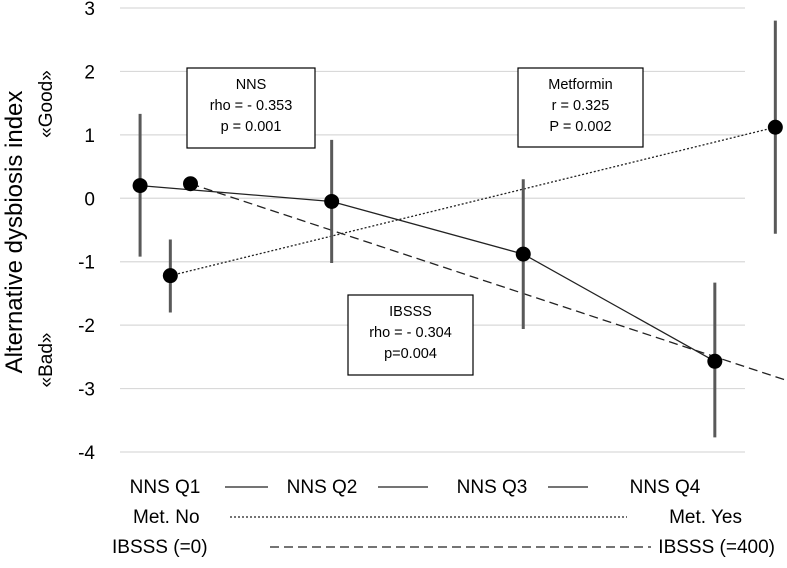 Image resolution: width=787 pixels, height=568 pixels. What do you see at coordinates (580, 127) in the screenshot?
I see `annotation-text: P = 0.002` at bounding box center [580, 127].